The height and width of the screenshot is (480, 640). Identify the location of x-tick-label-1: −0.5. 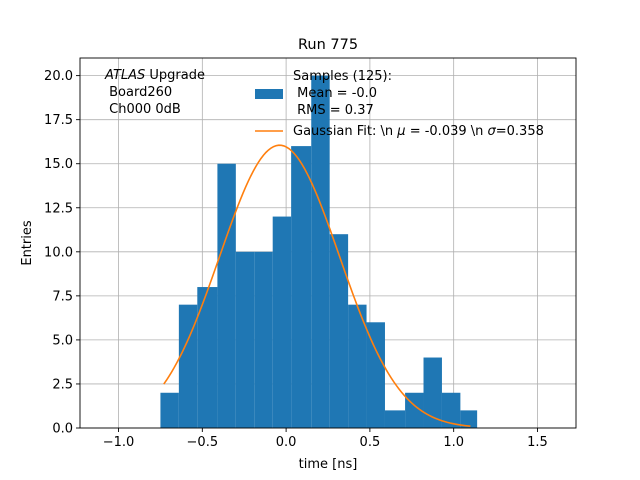
(203, 442).